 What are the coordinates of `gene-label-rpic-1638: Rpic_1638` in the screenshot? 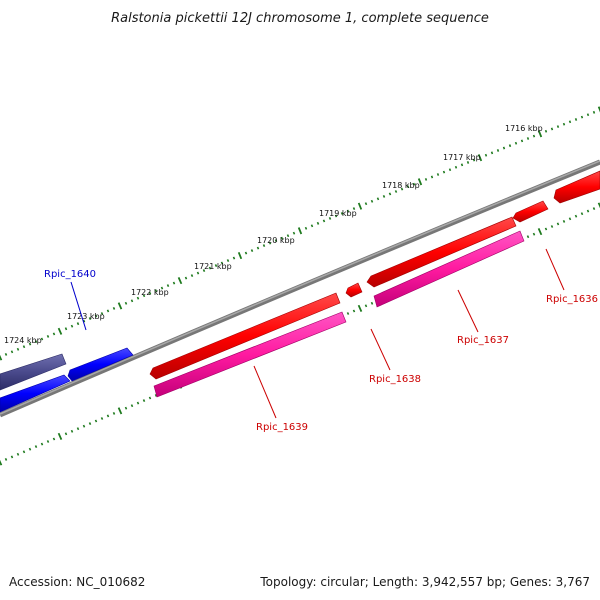 It's located at (395, 379).